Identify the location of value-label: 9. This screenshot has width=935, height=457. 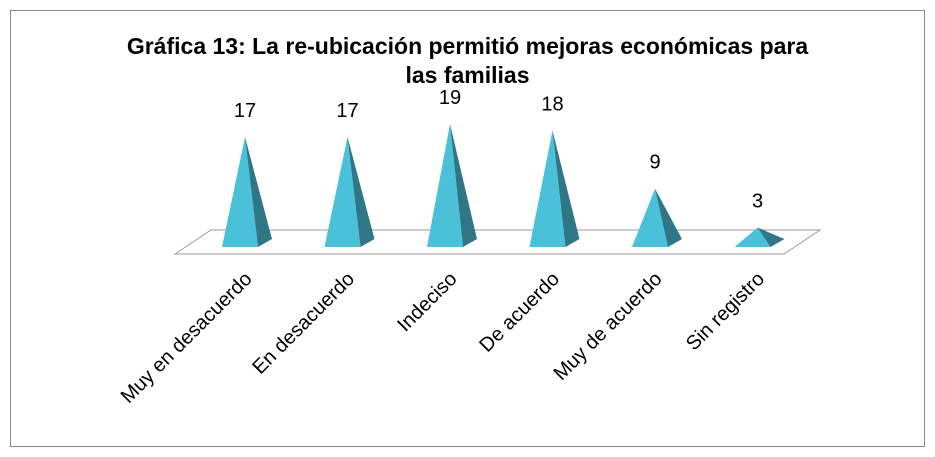
(654, 163).